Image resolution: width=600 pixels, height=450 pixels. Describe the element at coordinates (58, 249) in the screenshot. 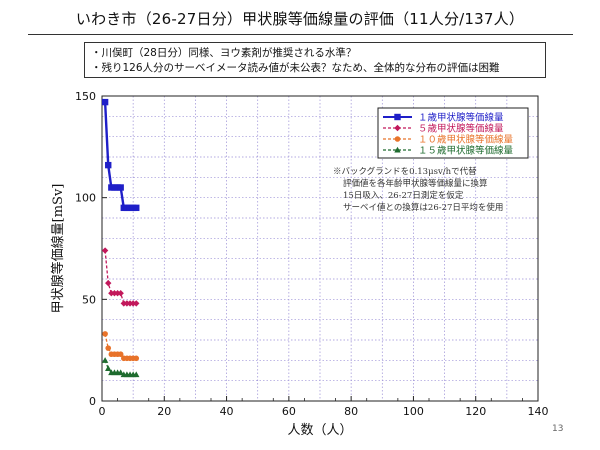

I see `y-axis-label: 甲状腺等価線量[mSv]` at that location.